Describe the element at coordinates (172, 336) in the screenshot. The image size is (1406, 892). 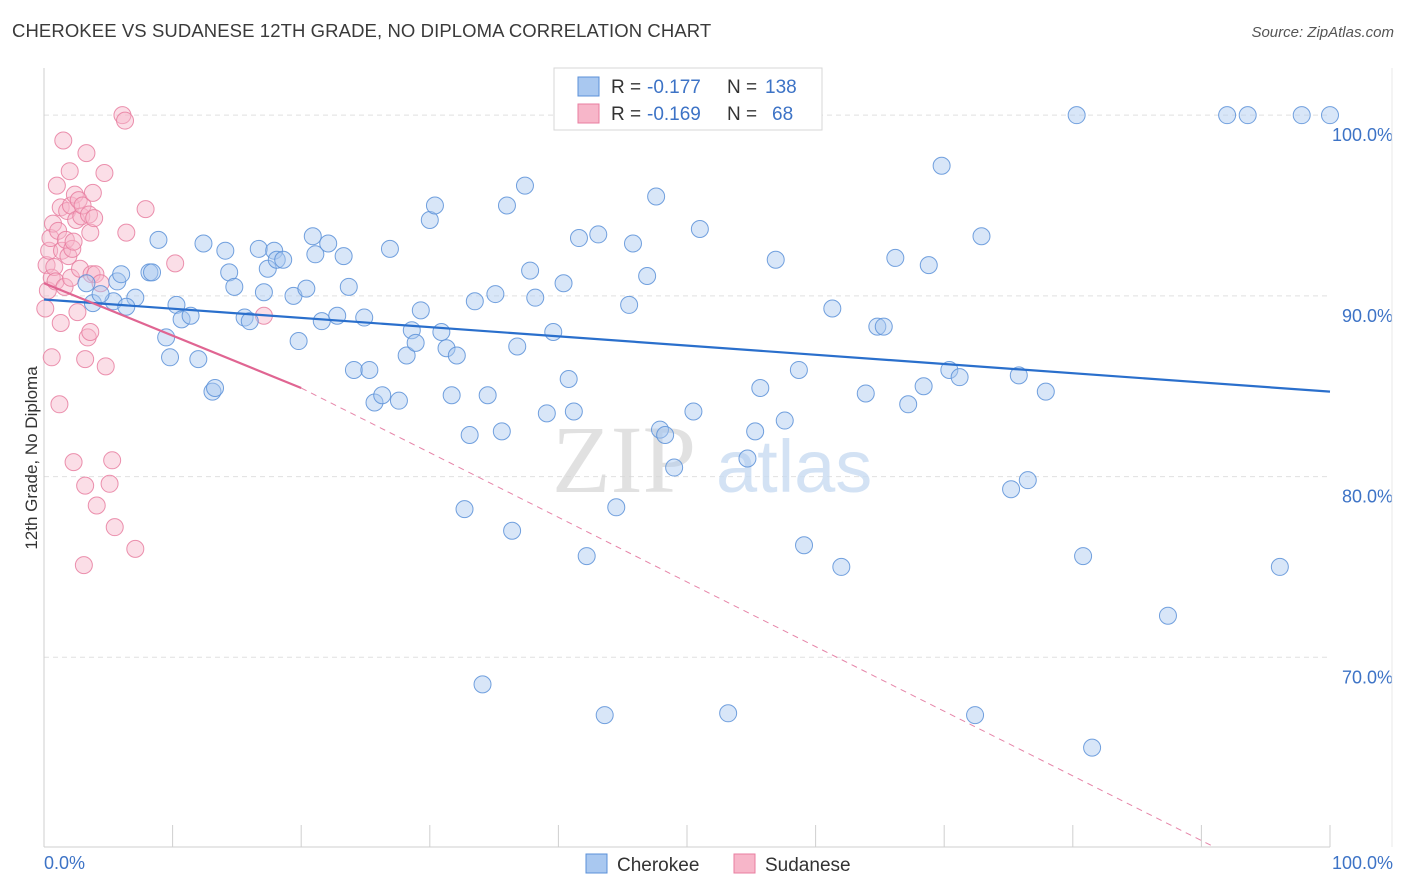
I see `sudanese-trend-line` at that location.